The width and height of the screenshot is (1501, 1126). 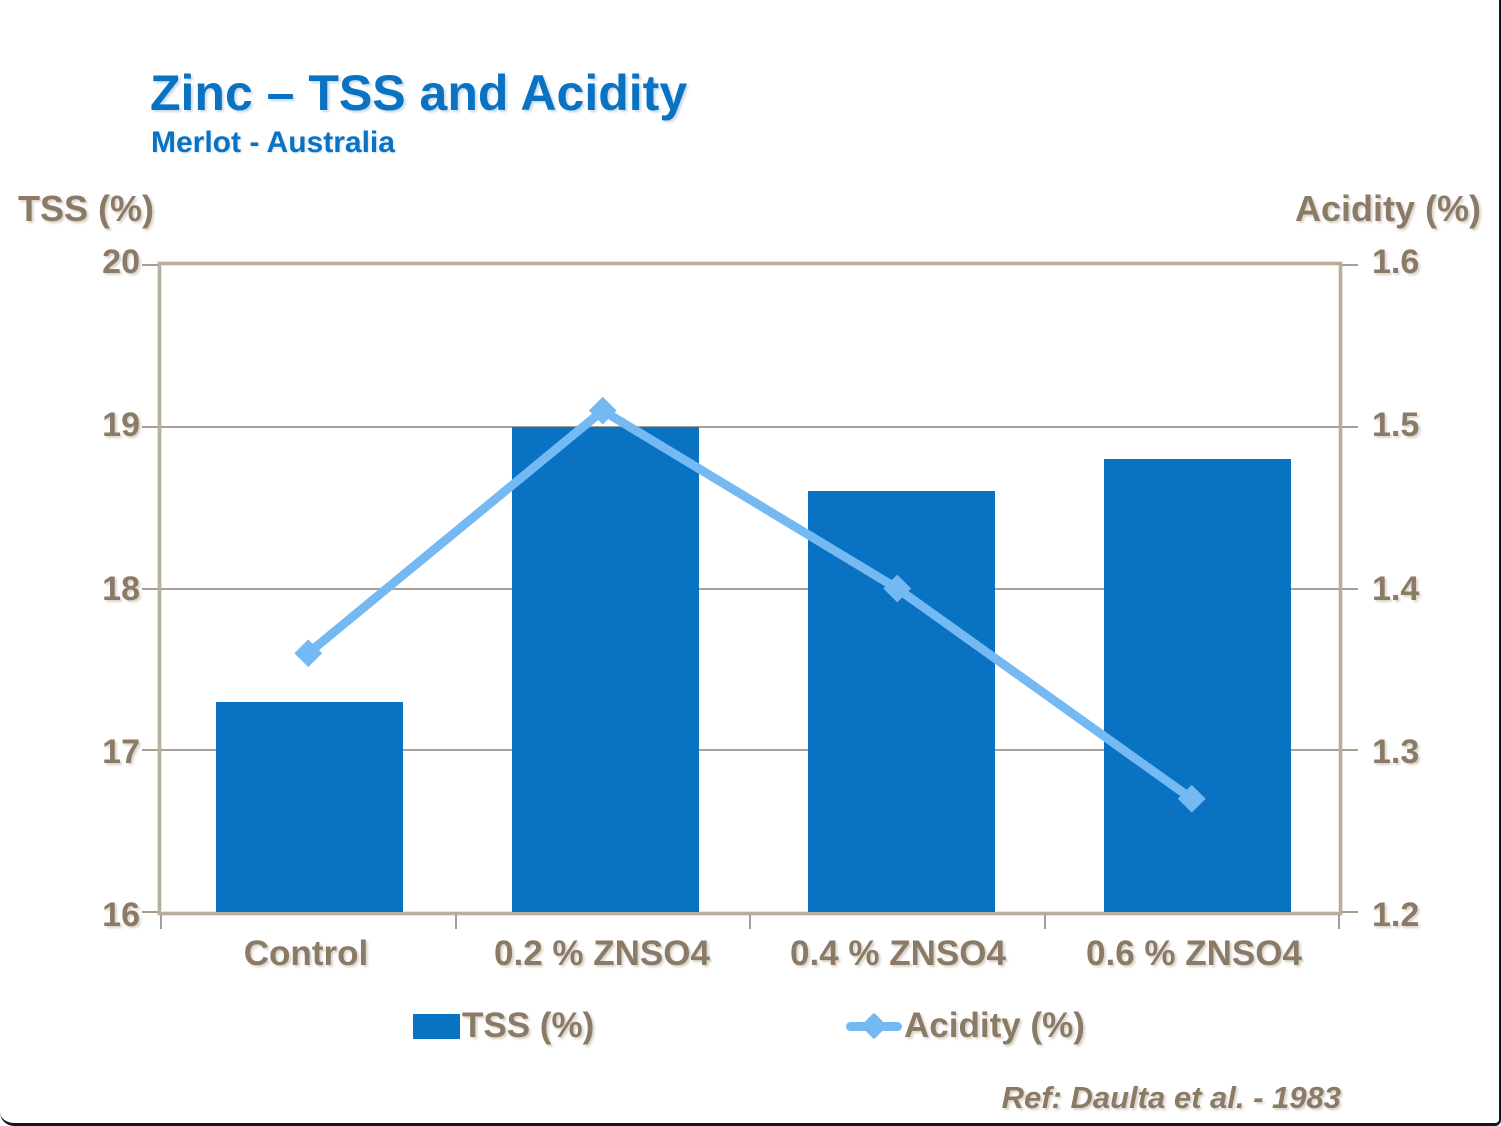 I want to click on legend-item-acidity: Acidity (%), so click(x=965, y=1026).